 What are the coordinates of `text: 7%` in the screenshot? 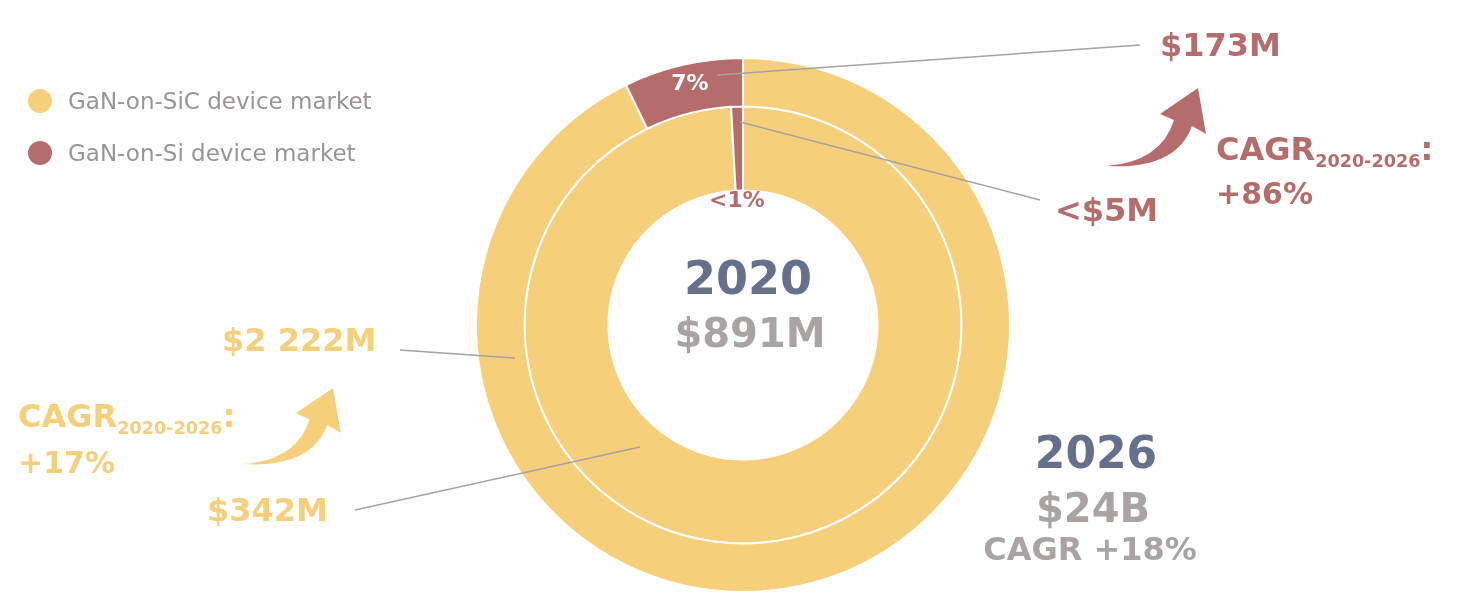 It's located at (690, 82).